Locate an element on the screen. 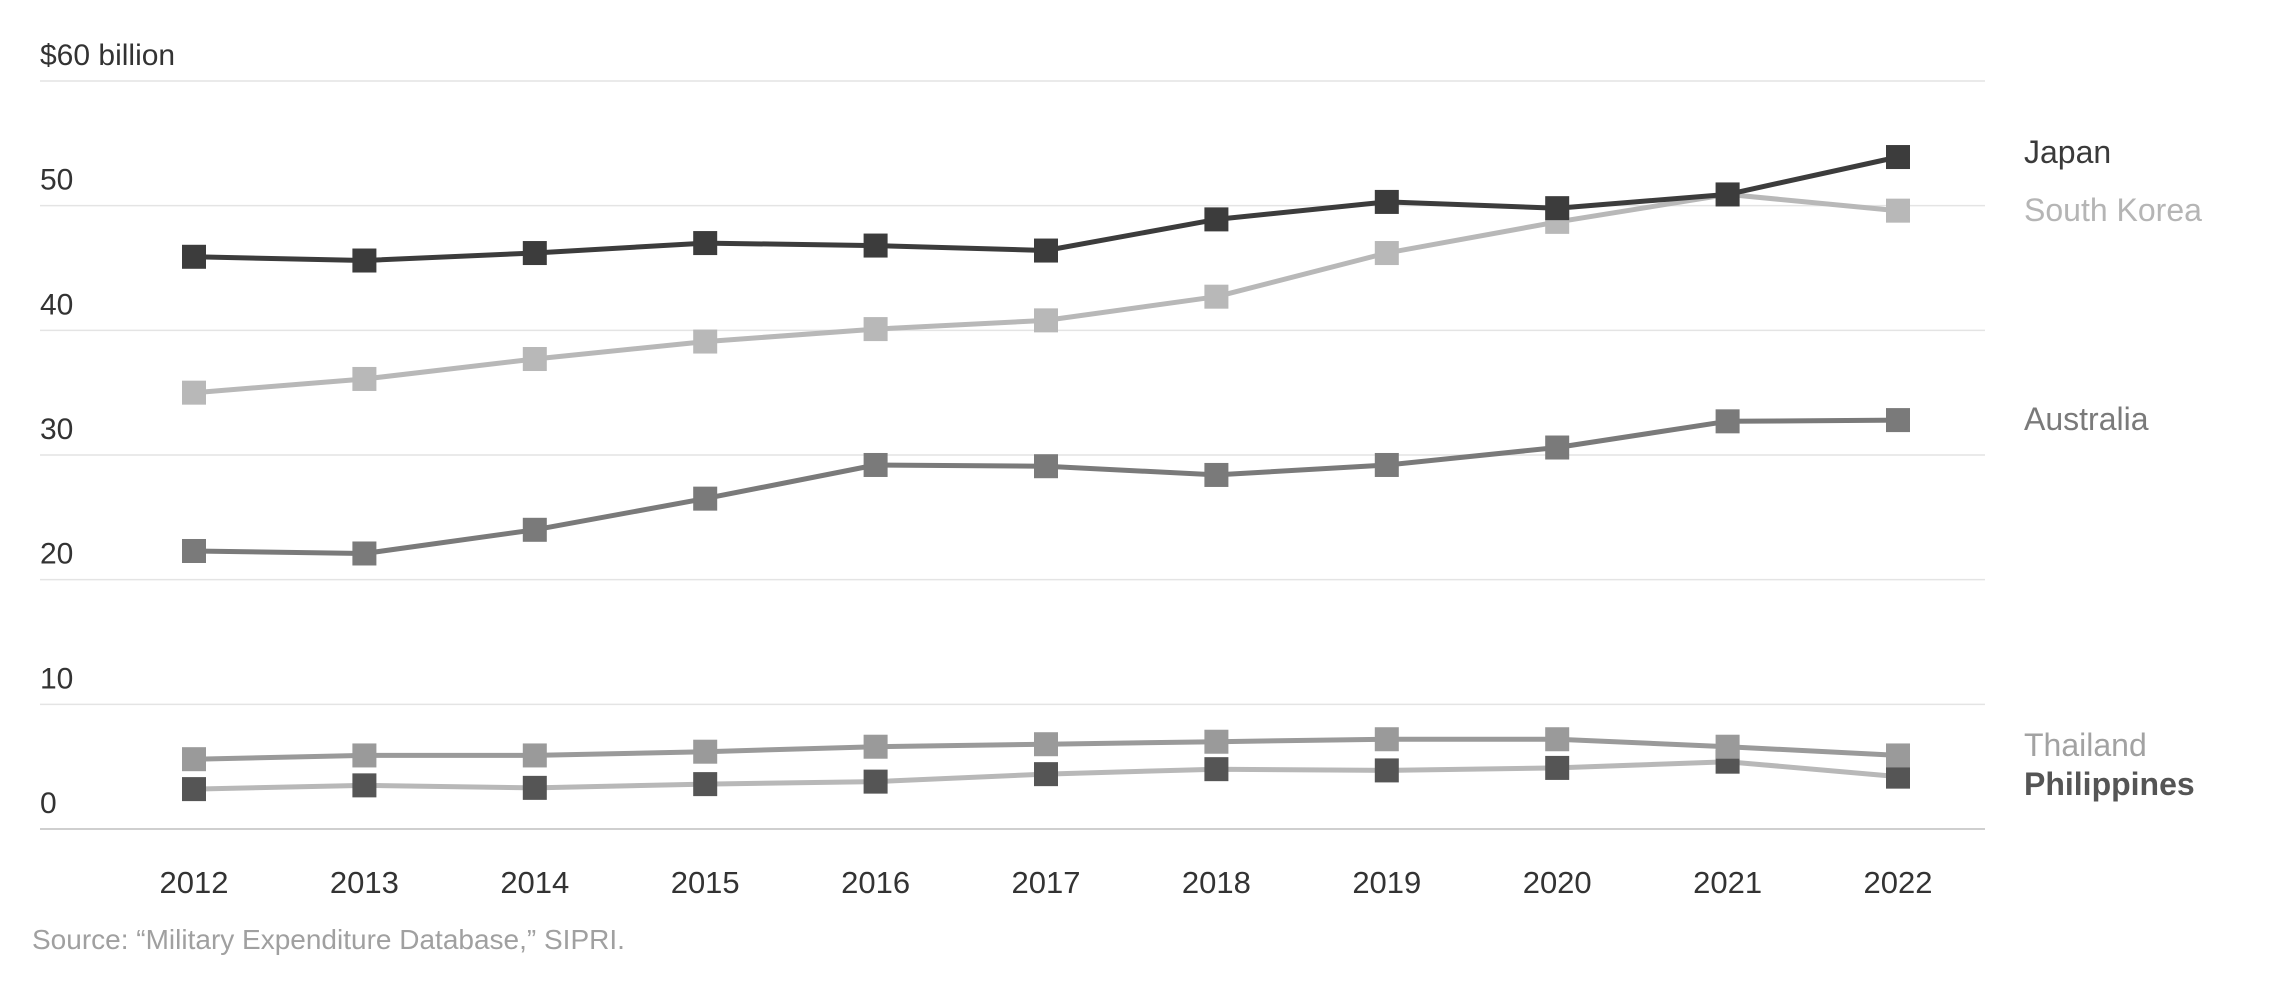  series-australia is located at coordinates (1046, 487).